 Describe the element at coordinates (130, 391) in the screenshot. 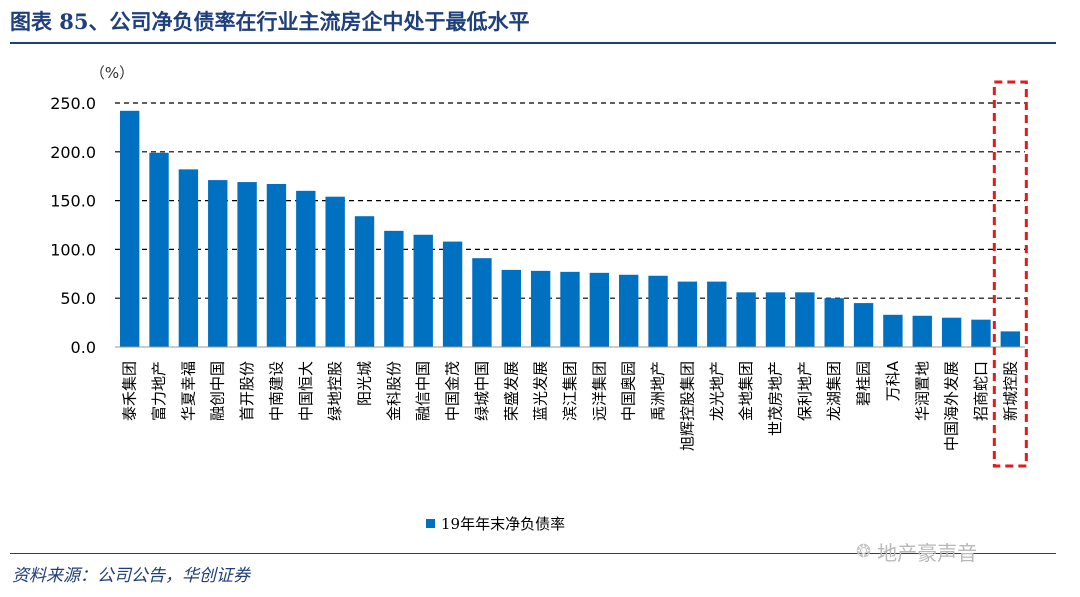

I see `x-tick-label: 泰禾集团` at that location.